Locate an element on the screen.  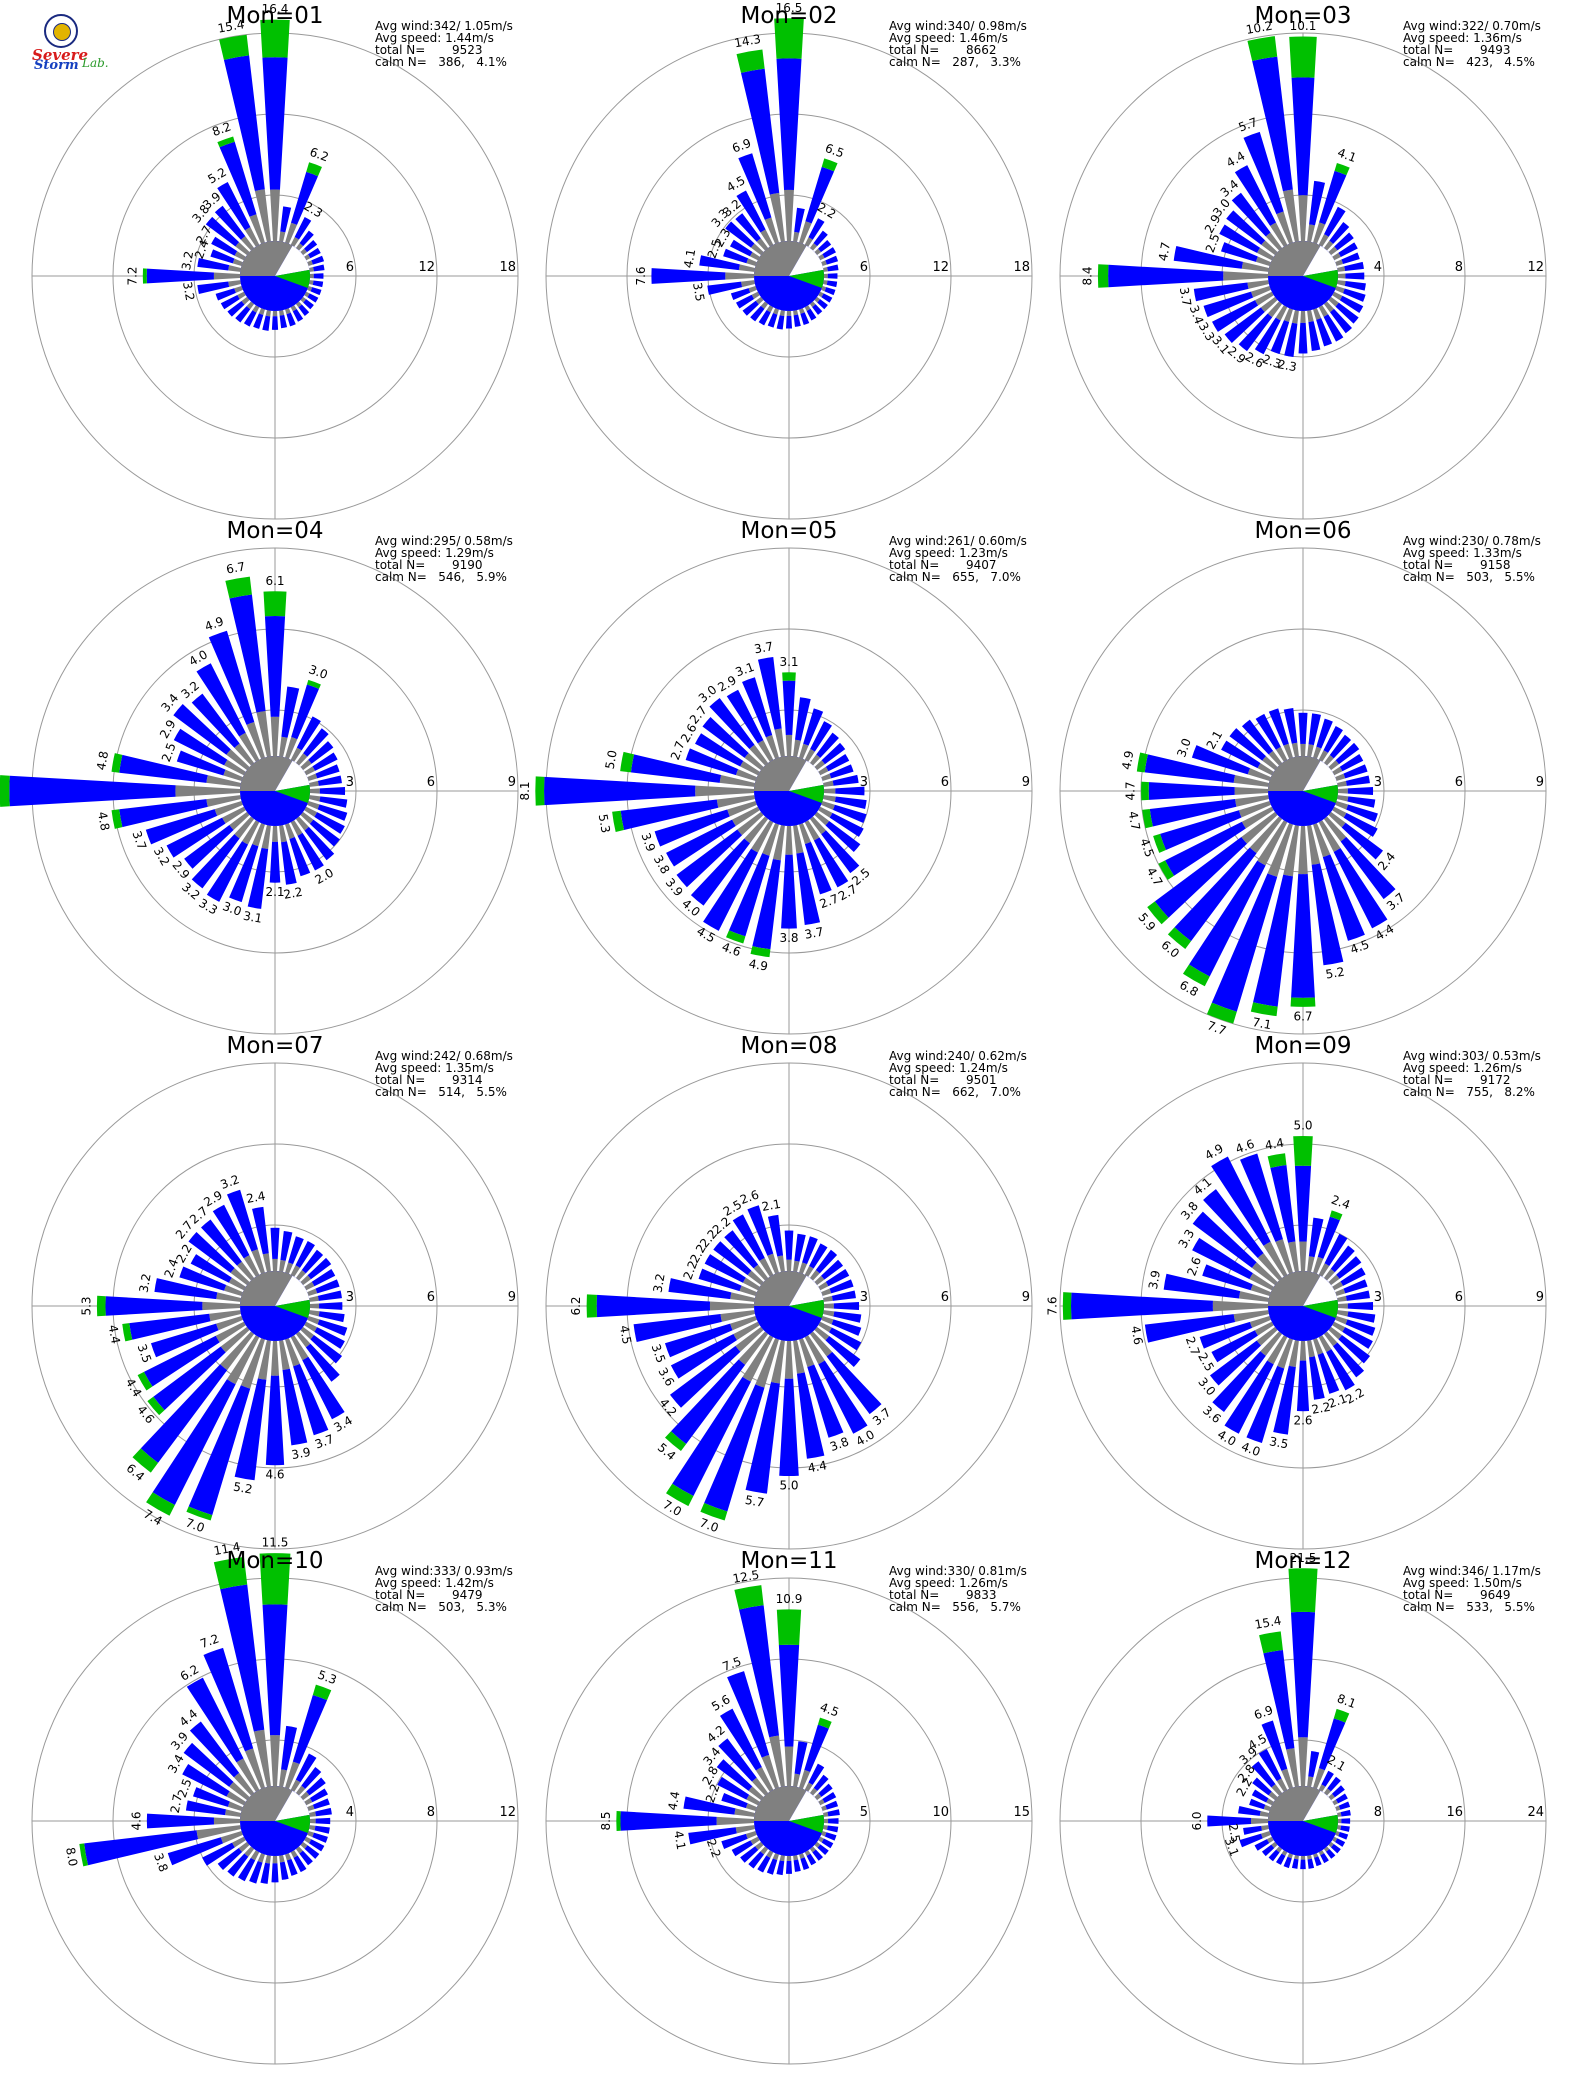
avg-speed-stat: Avg speed: 1.26m/s is located at coordinates (948, 1583).